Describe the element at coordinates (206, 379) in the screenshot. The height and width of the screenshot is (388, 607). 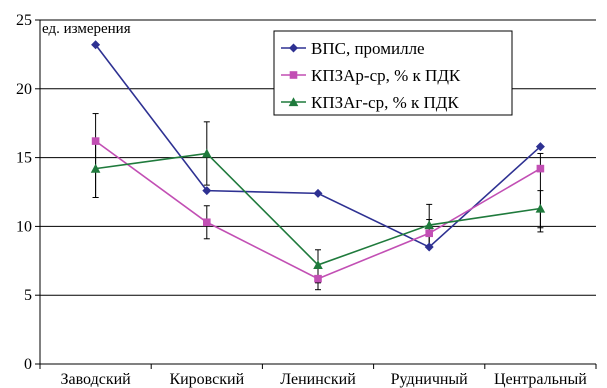
I see `x-tick-label: Кировский` at that location.